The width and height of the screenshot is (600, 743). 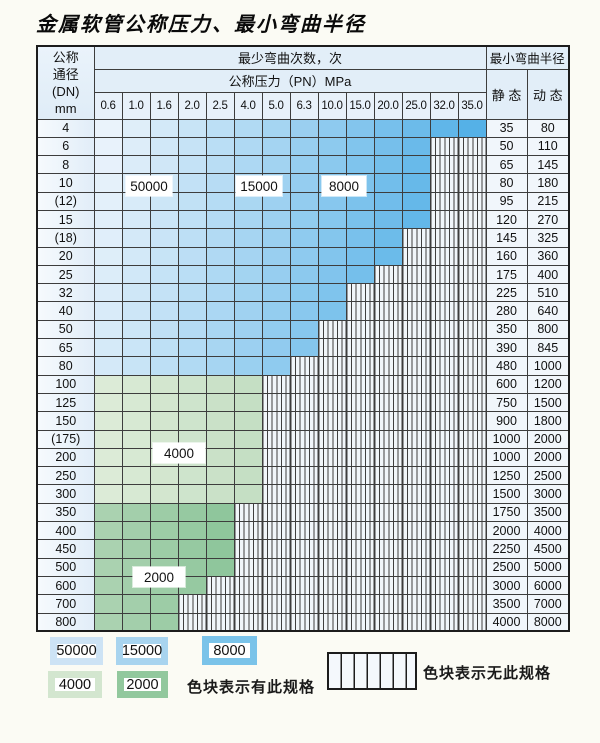 What do you see at coordinates (65, 311) in the screenshot?
I see `dn-cell: 40` at bounding box center [65, 311].